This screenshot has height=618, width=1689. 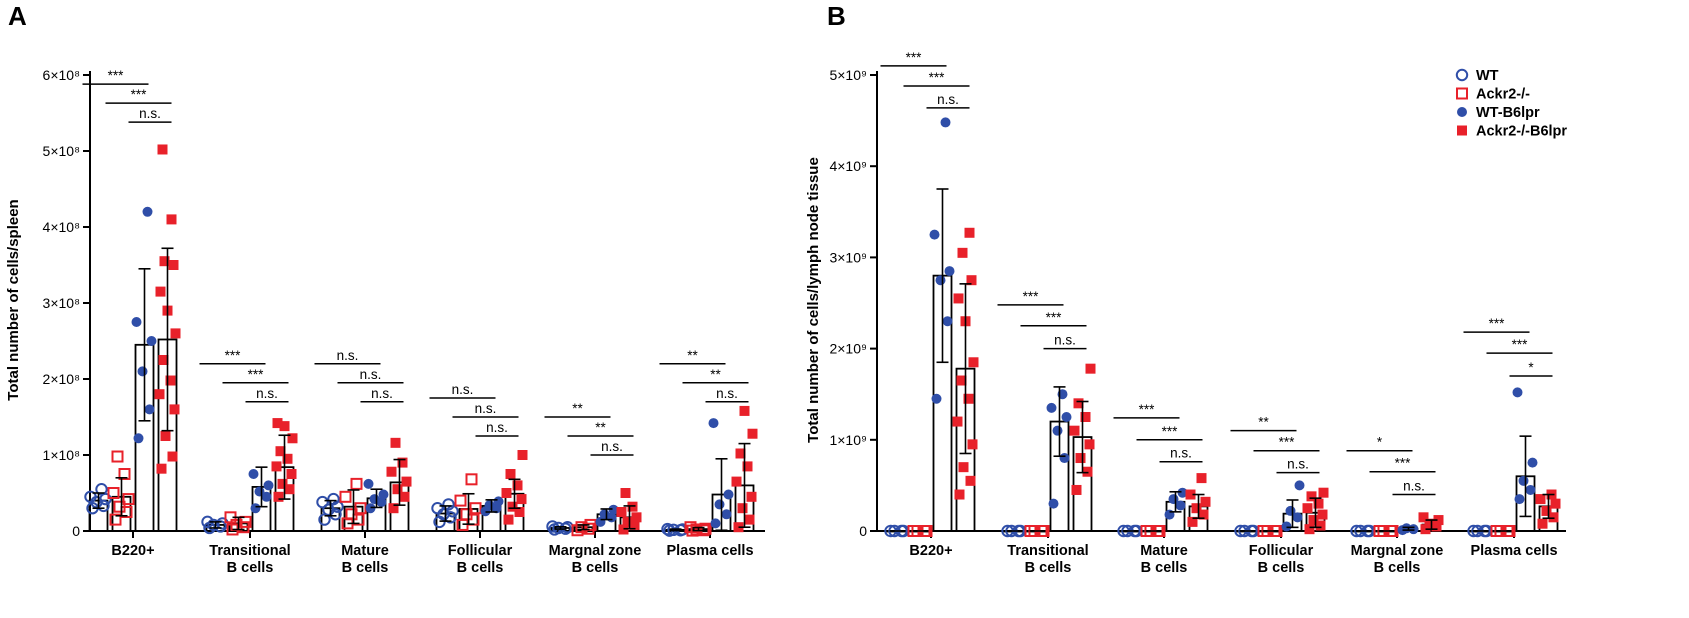 What do you see at coordinates (13, 299) in the screenshot?
I see `panel-a-y-axis-label: Total number of cells/spleen` at bounding box center [13, 299].